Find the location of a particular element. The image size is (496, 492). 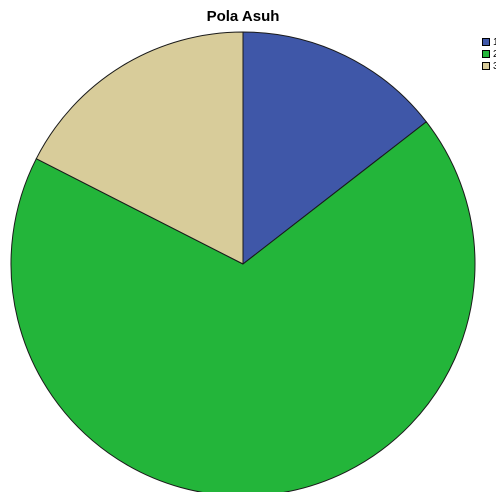

chart-title: Pola Asuh is located at coordinates (243, 16).